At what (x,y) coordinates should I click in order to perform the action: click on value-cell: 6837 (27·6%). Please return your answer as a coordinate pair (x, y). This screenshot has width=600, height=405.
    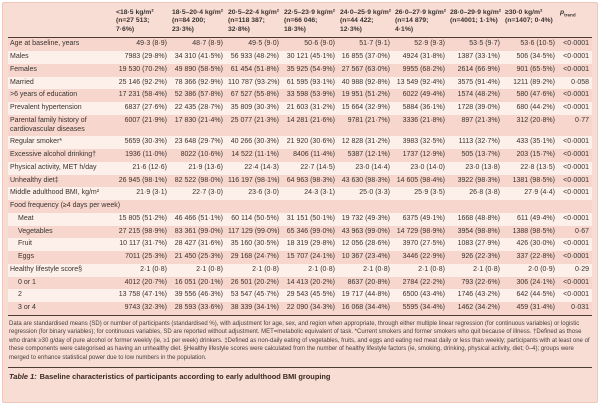
    Looking at the image, I should click on (145, 108).